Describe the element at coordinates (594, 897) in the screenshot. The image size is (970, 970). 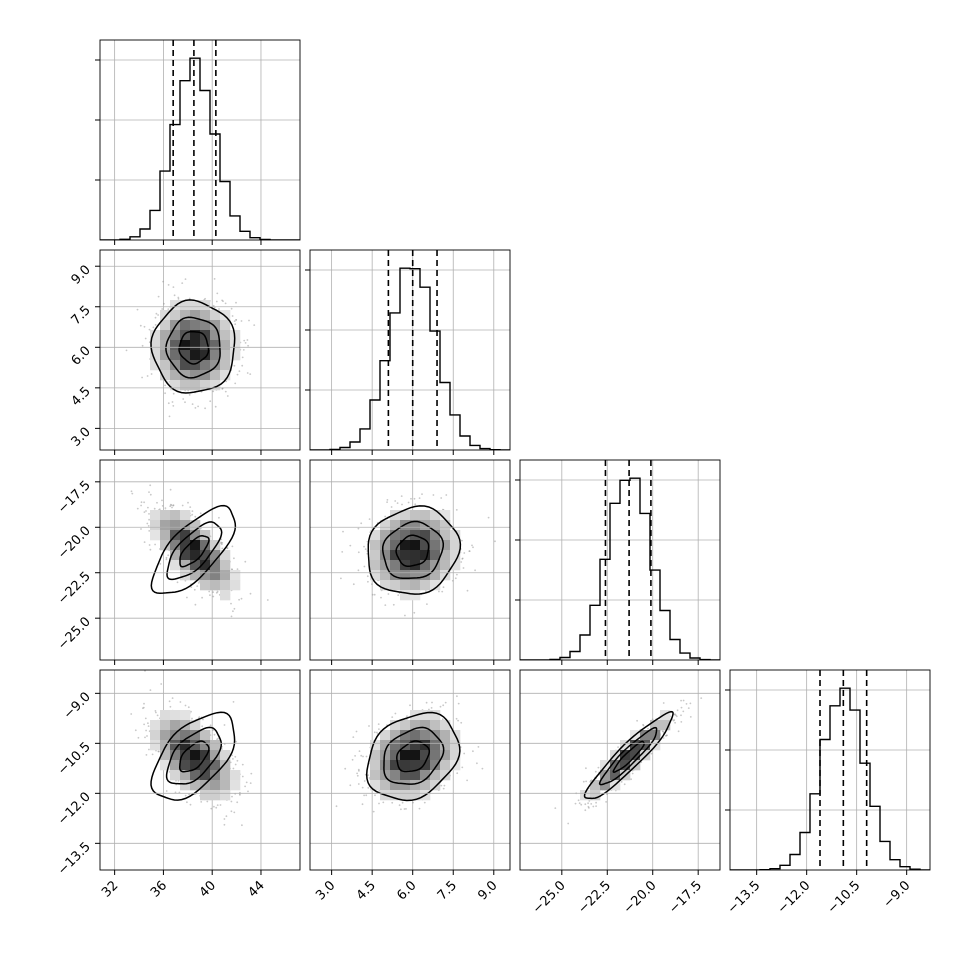
I see `xtick-label-2-1: −22.5` at that location.